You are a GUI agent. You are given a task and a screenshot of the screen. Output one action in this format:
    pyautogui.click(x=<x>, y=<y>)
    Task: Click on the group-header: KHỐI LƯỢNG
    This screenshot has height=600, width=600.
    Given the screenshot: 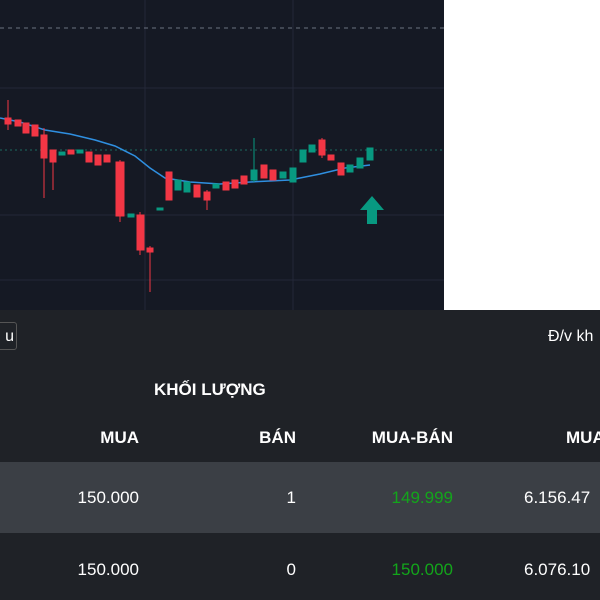 What is the action you would take?
    pyautogui.click(x=210, y=389)
    